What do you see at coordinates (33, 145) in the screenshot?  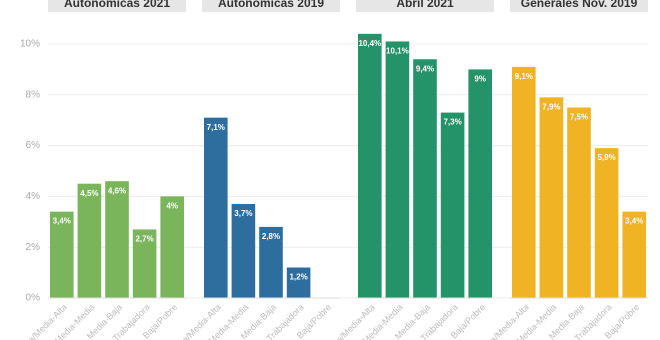 I see `y-tick-label: 6%` at bounding box center [33, 145].